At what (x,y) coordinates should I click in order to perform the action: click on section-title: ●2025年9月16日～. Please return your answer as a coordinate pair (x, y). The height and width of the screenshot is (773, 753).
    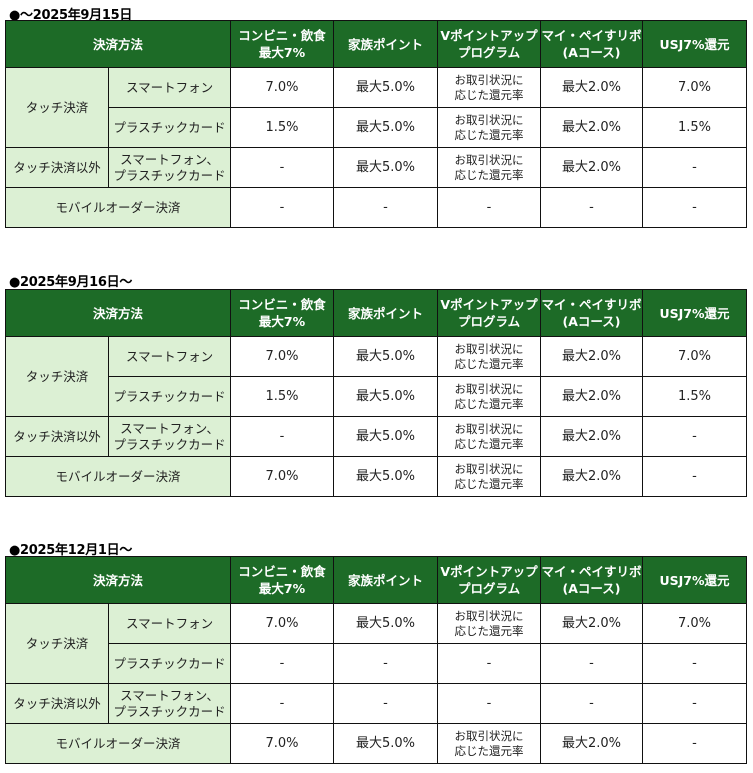
    Looking at the image, I should click on (71, 282).